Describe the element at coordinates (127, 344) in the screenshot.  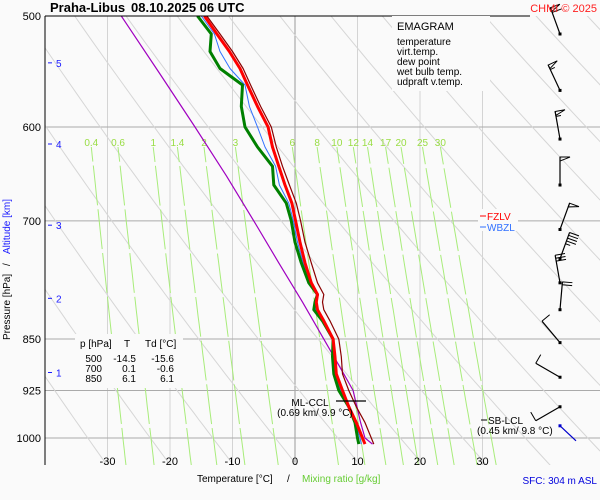
I see `table-header-t: T` at that location.